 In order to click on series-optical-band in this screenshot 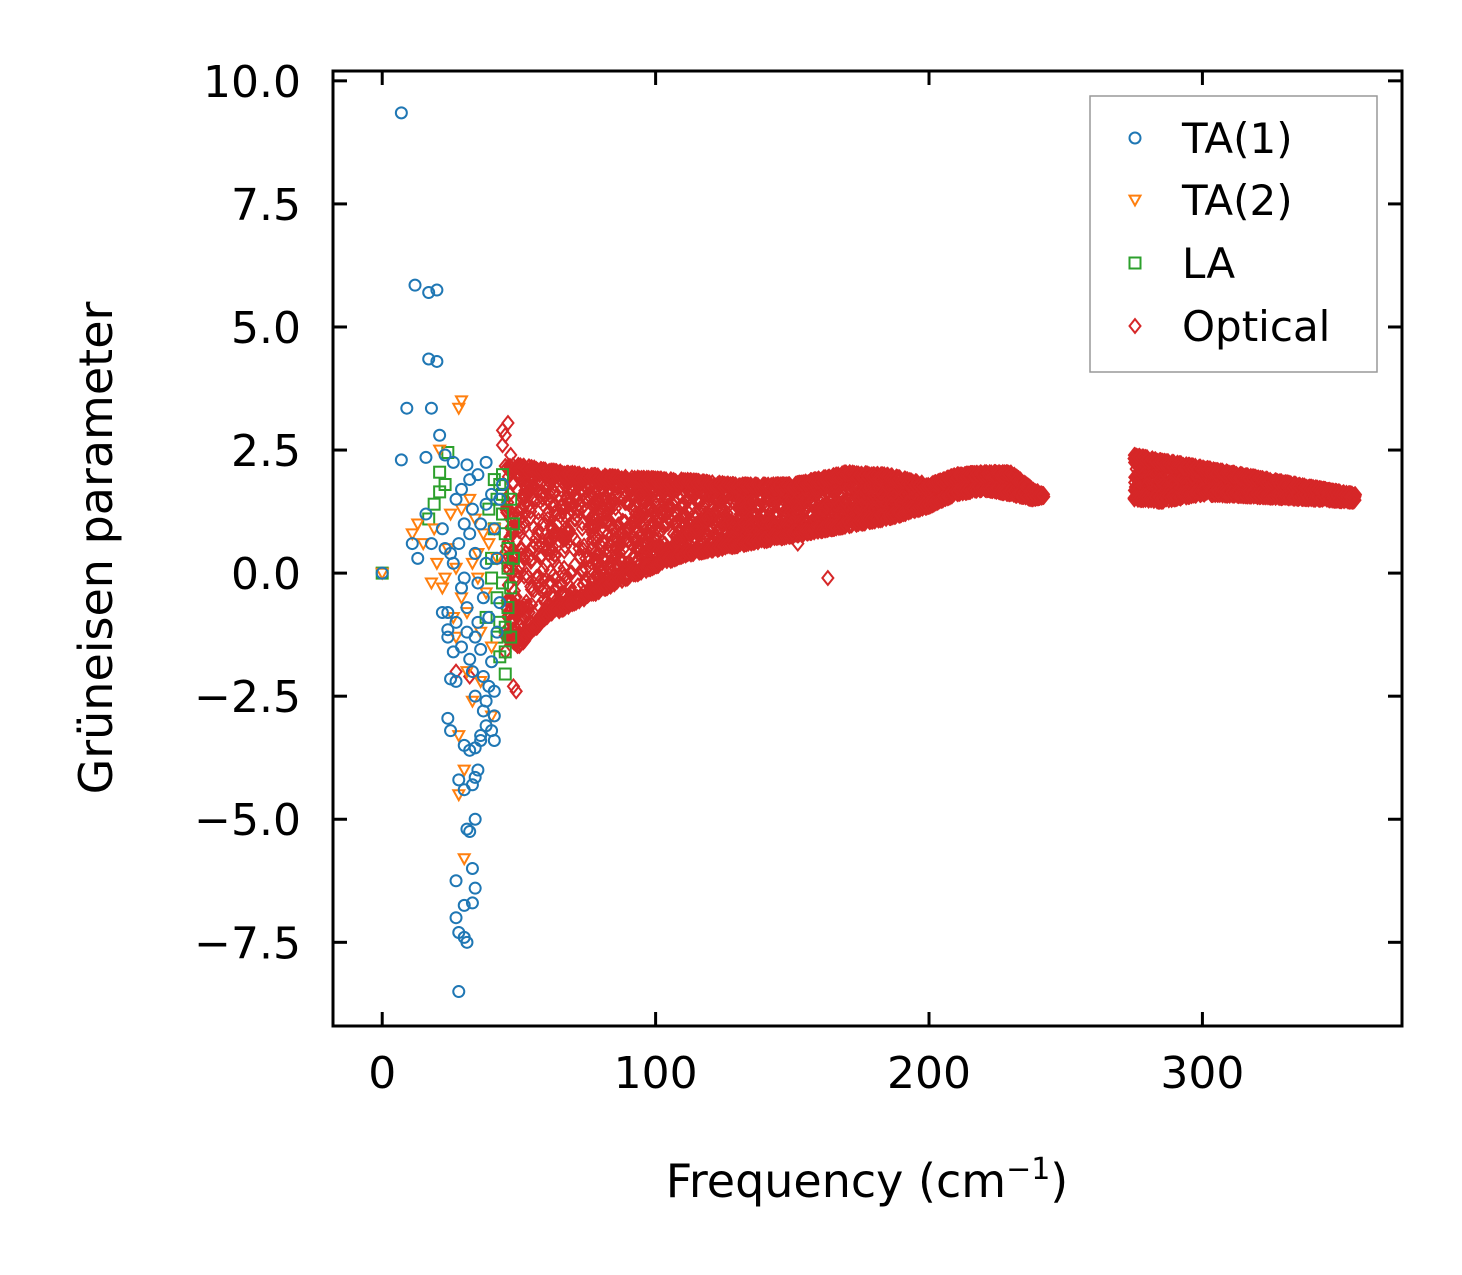, I will do `click(906, 557)`.